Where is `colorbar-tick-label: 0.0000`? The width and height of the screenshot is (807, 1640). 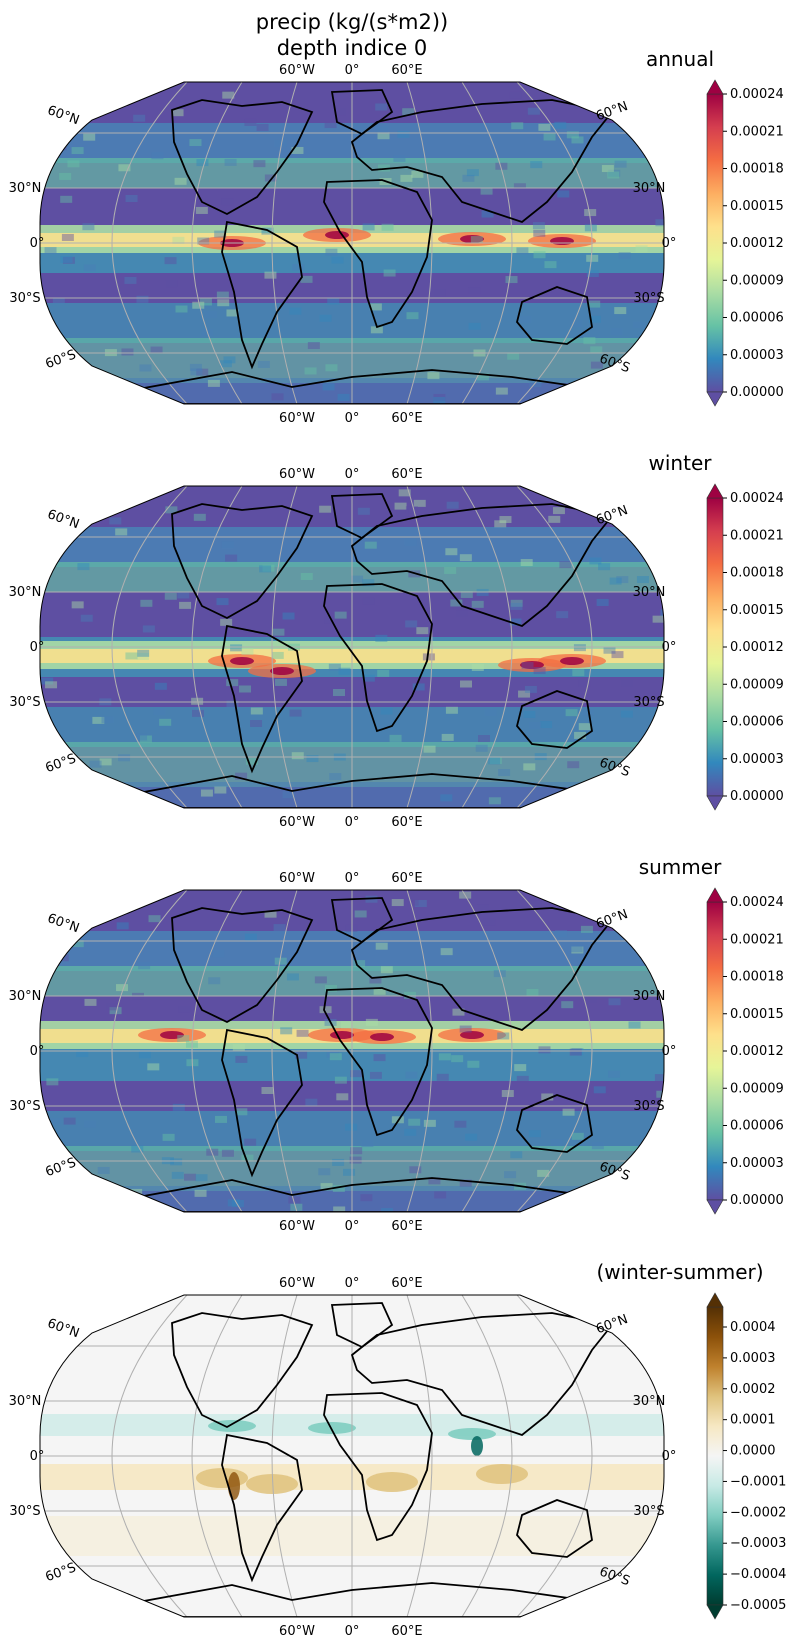
colorbar-tick-label: 0.0000 is located at coordinates (753, 1451).